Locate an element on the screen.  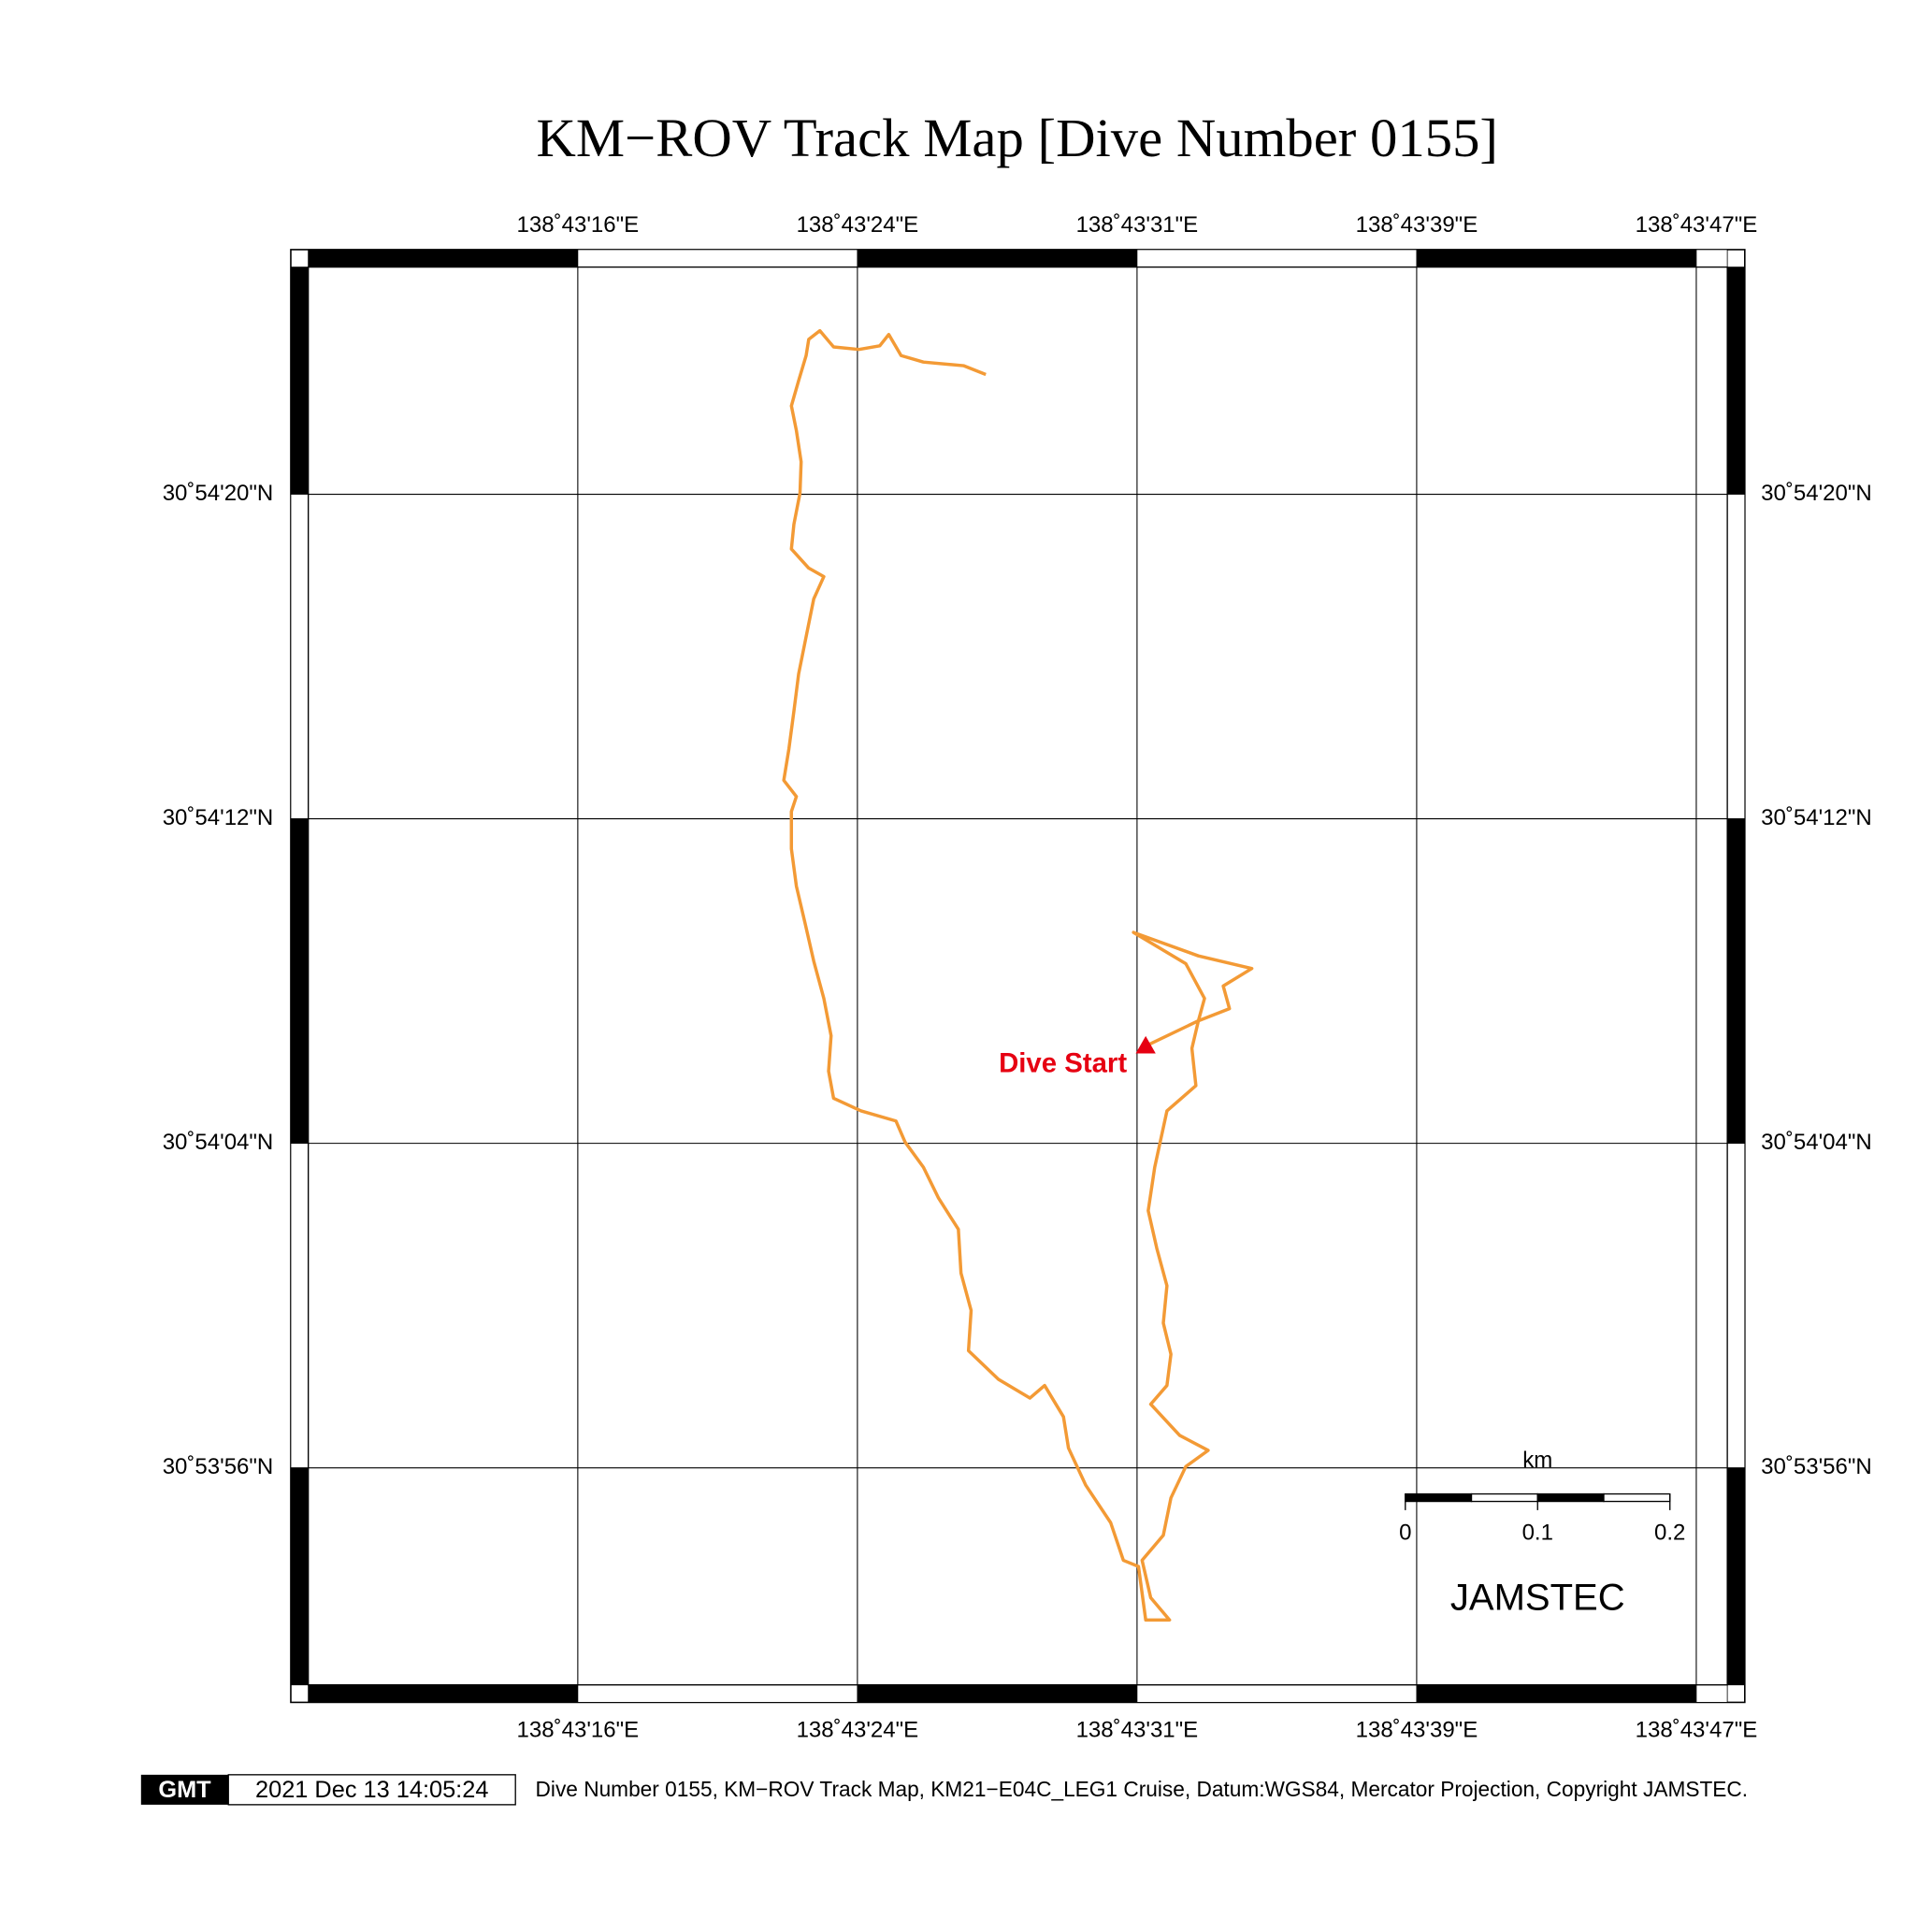
gmt-logo: GMT is located at coordinates (184, 1790).